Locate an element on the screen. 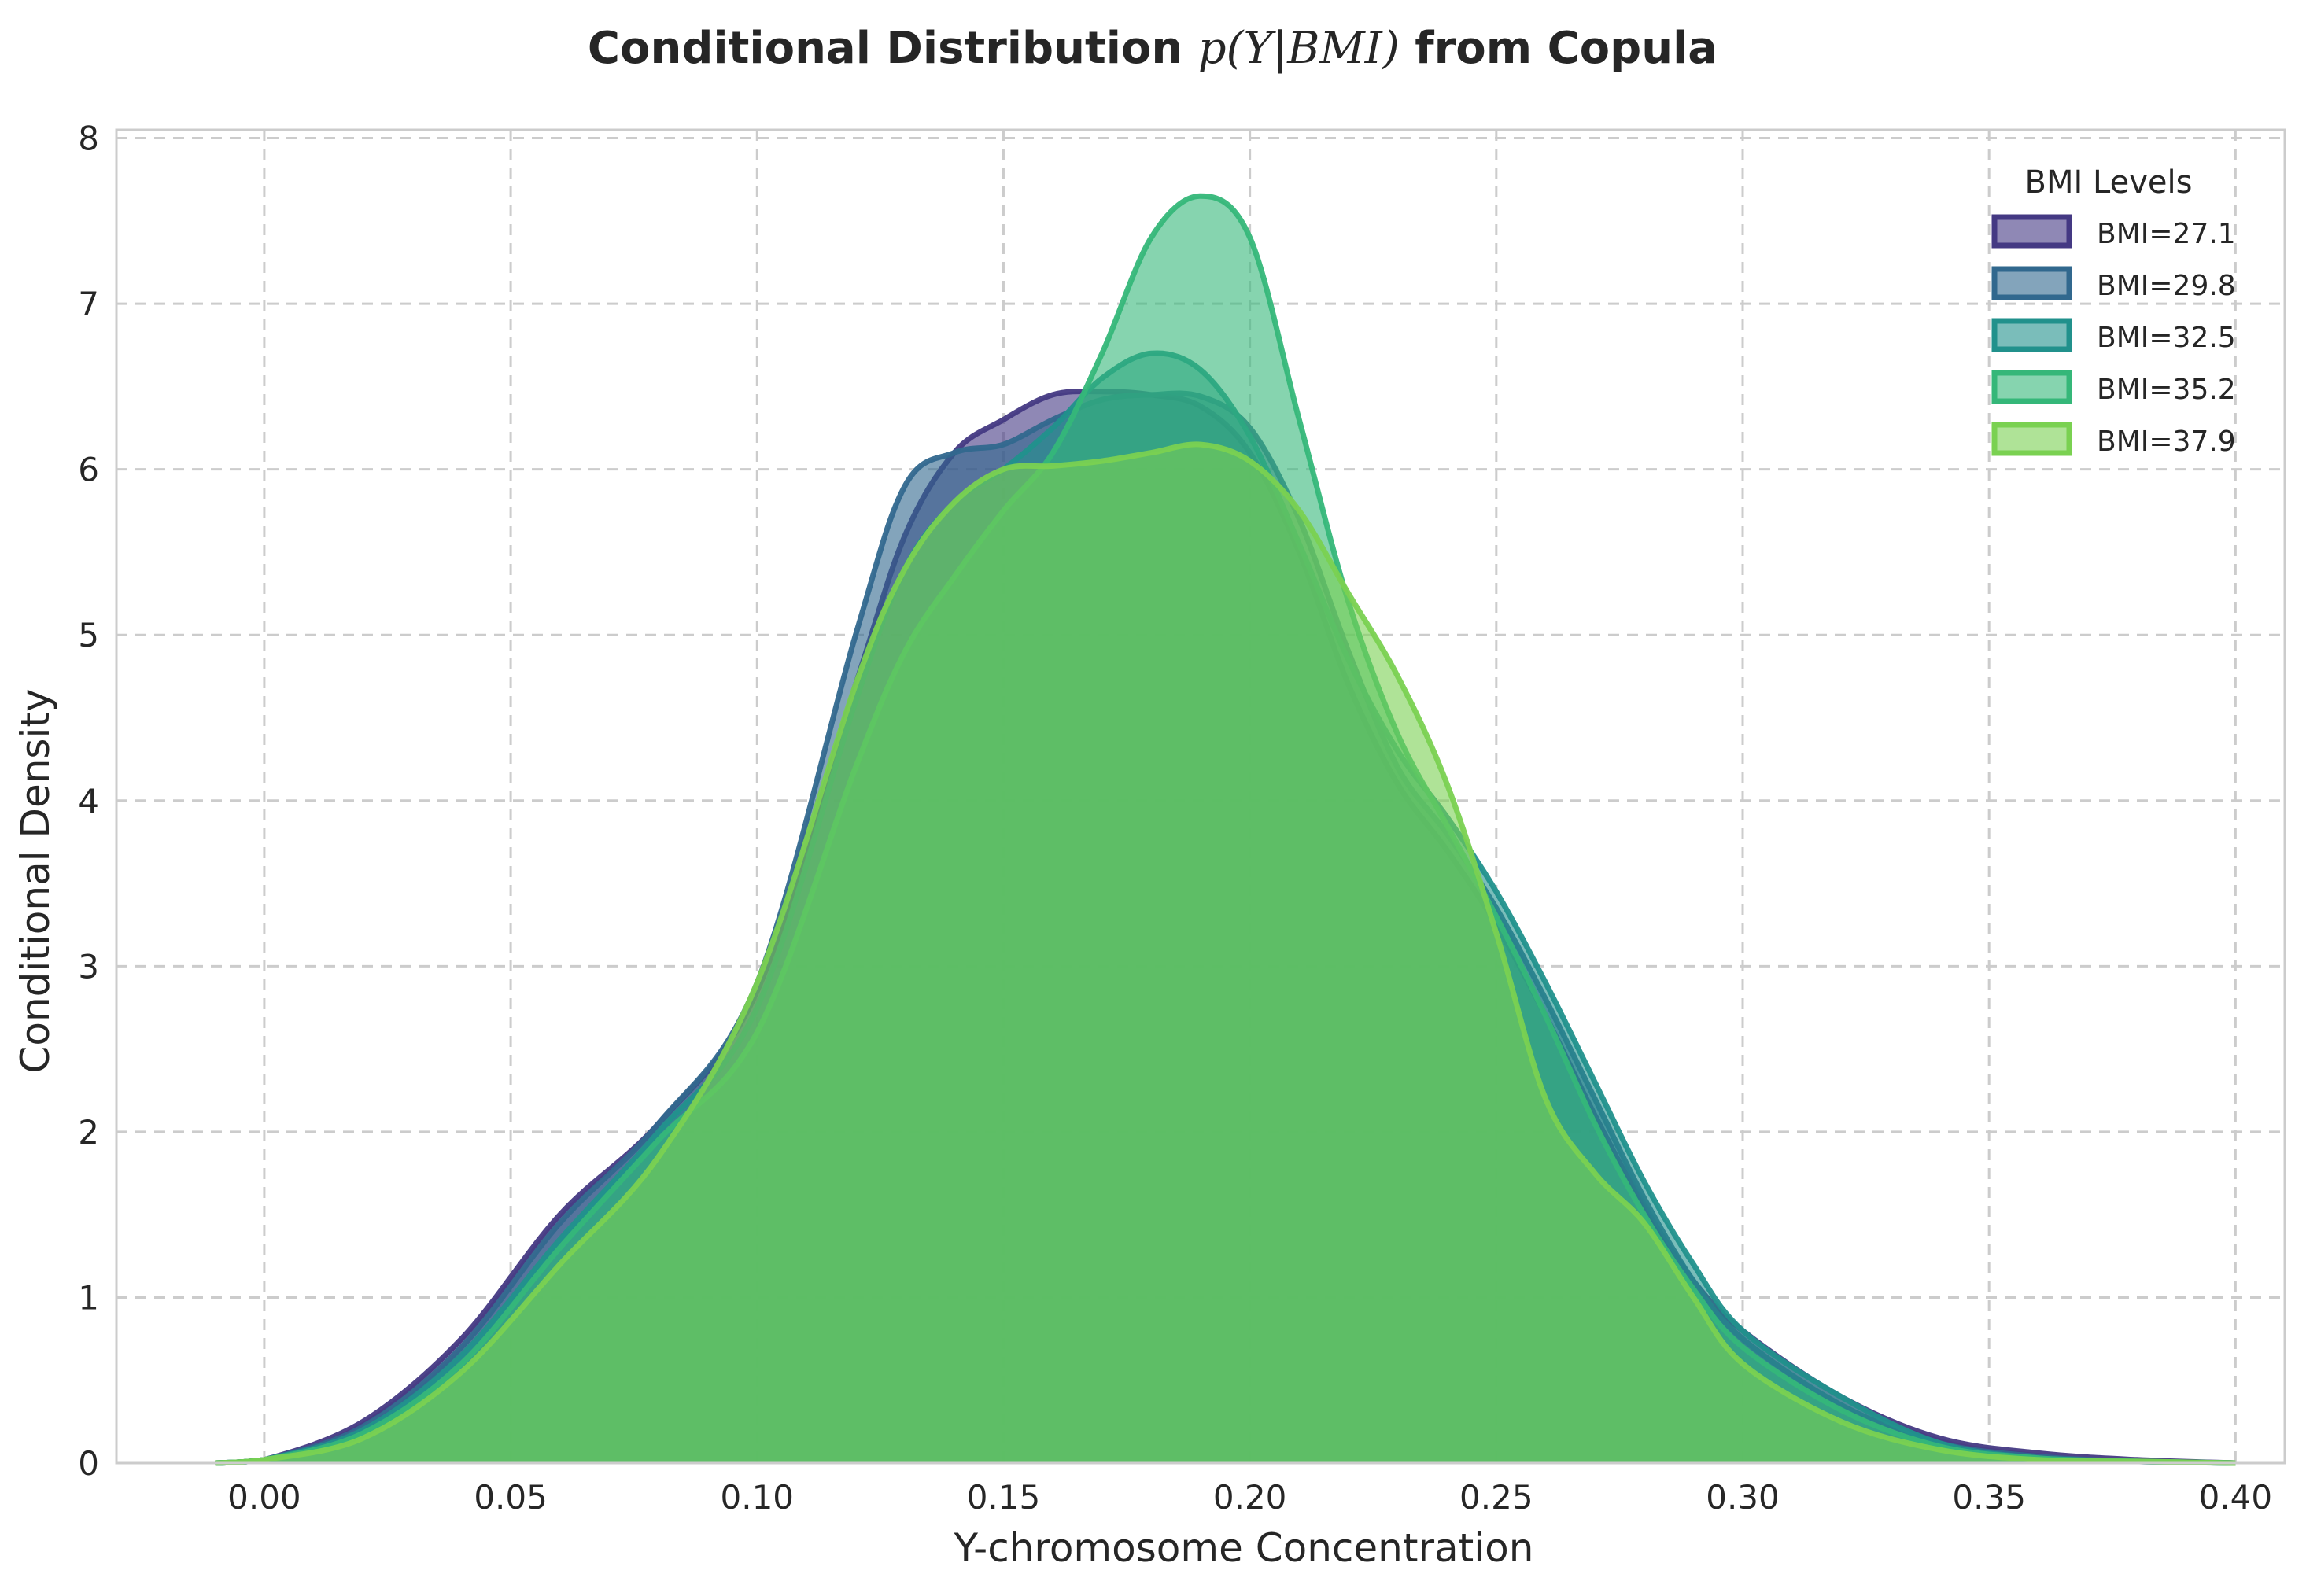 The width and height of the screenshot is (2306, 1596). x-tick-label: 0.00 is located at coordinates (264, 1497).